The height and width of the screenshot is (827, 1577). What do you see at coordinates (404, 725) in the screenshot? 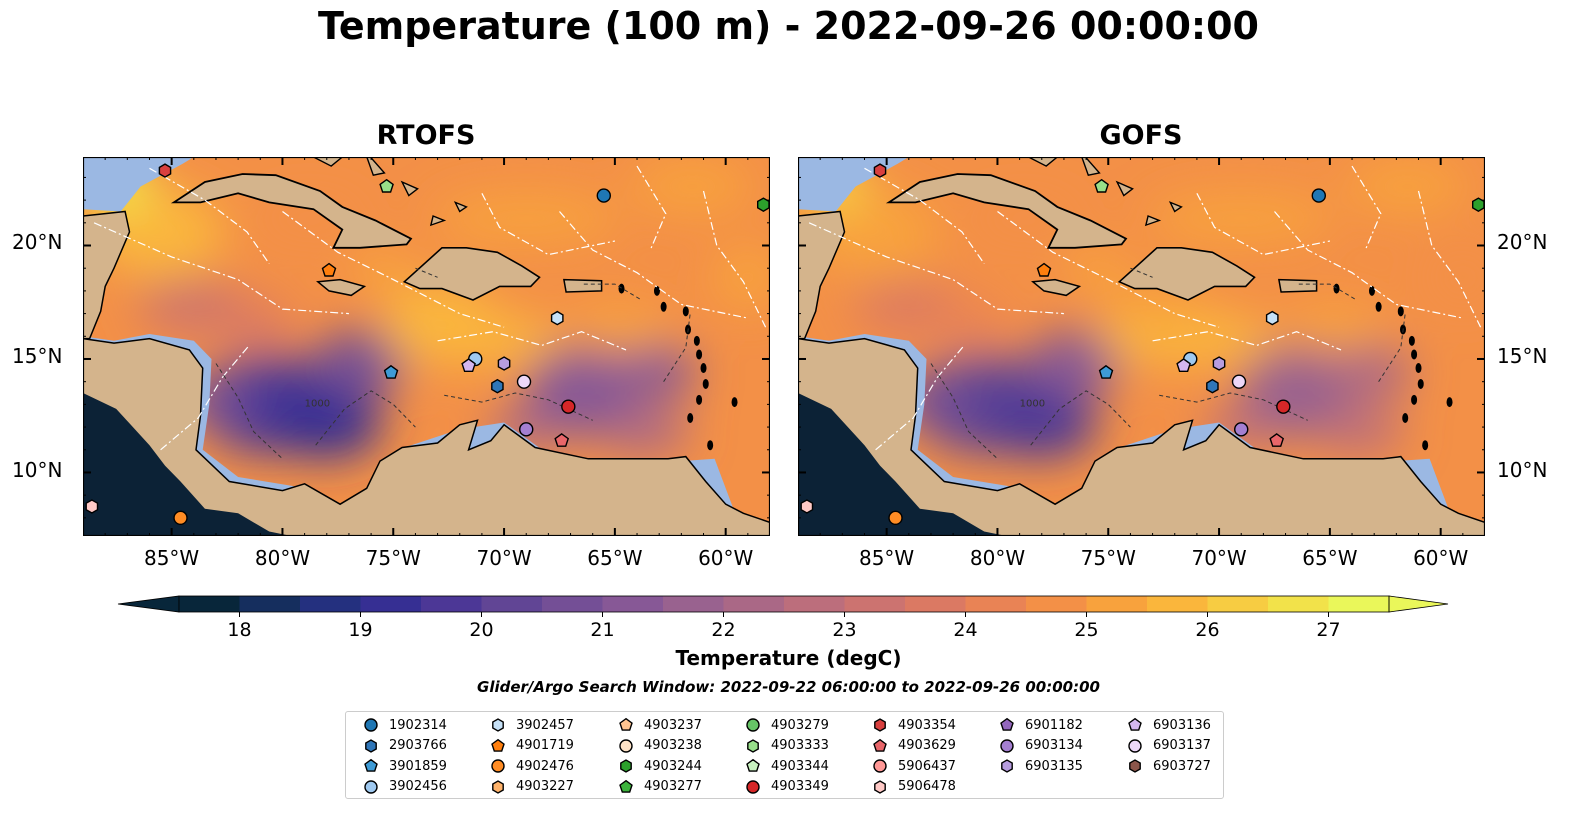
I see `legend-entry: 1902314` at bounding box center [404, 725].